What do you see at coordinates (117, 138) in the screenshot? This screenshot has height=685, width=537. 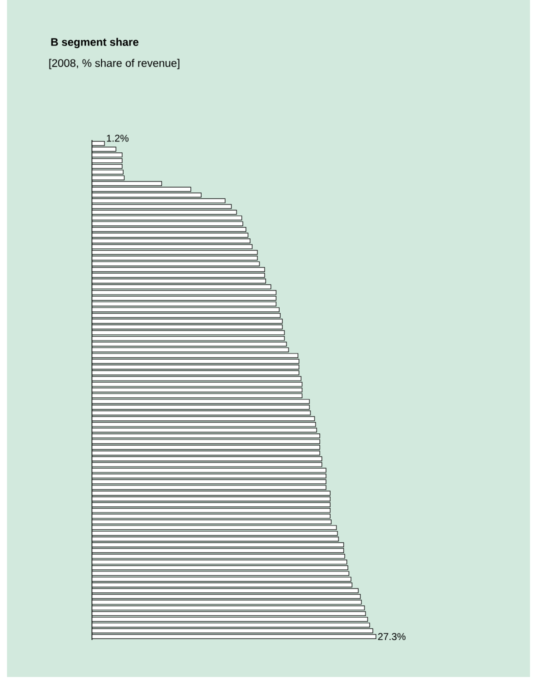 I see `data-label: 1.2%` at bounding box center [117, 138].